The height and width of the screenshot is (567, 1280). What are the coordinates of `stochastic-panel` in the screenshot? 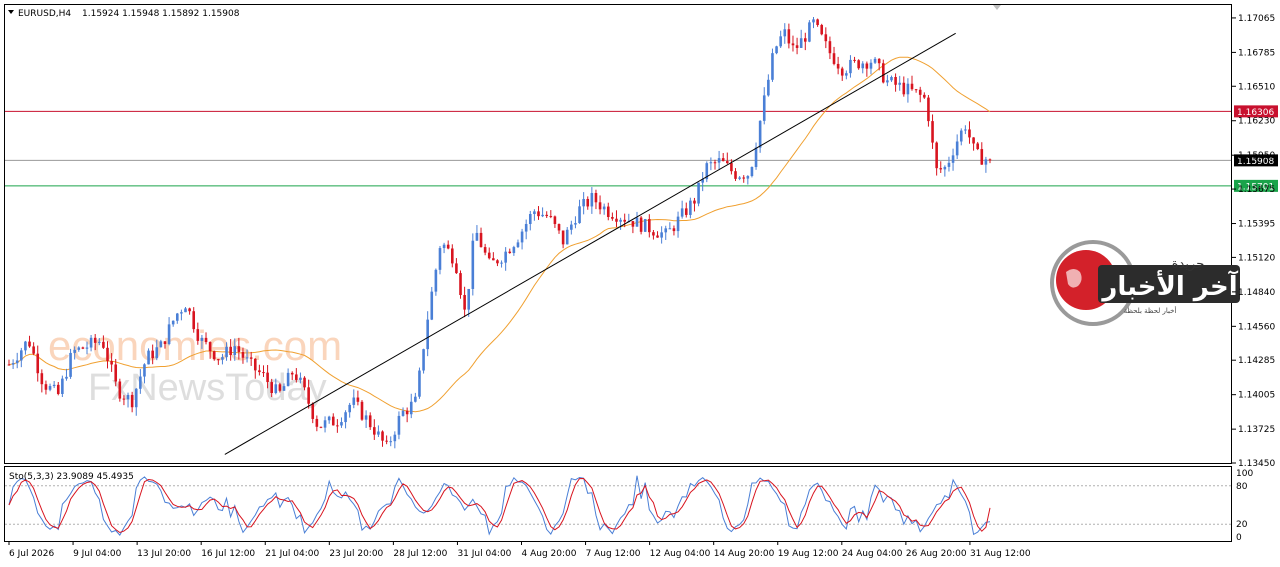 It's located at (618, 504).